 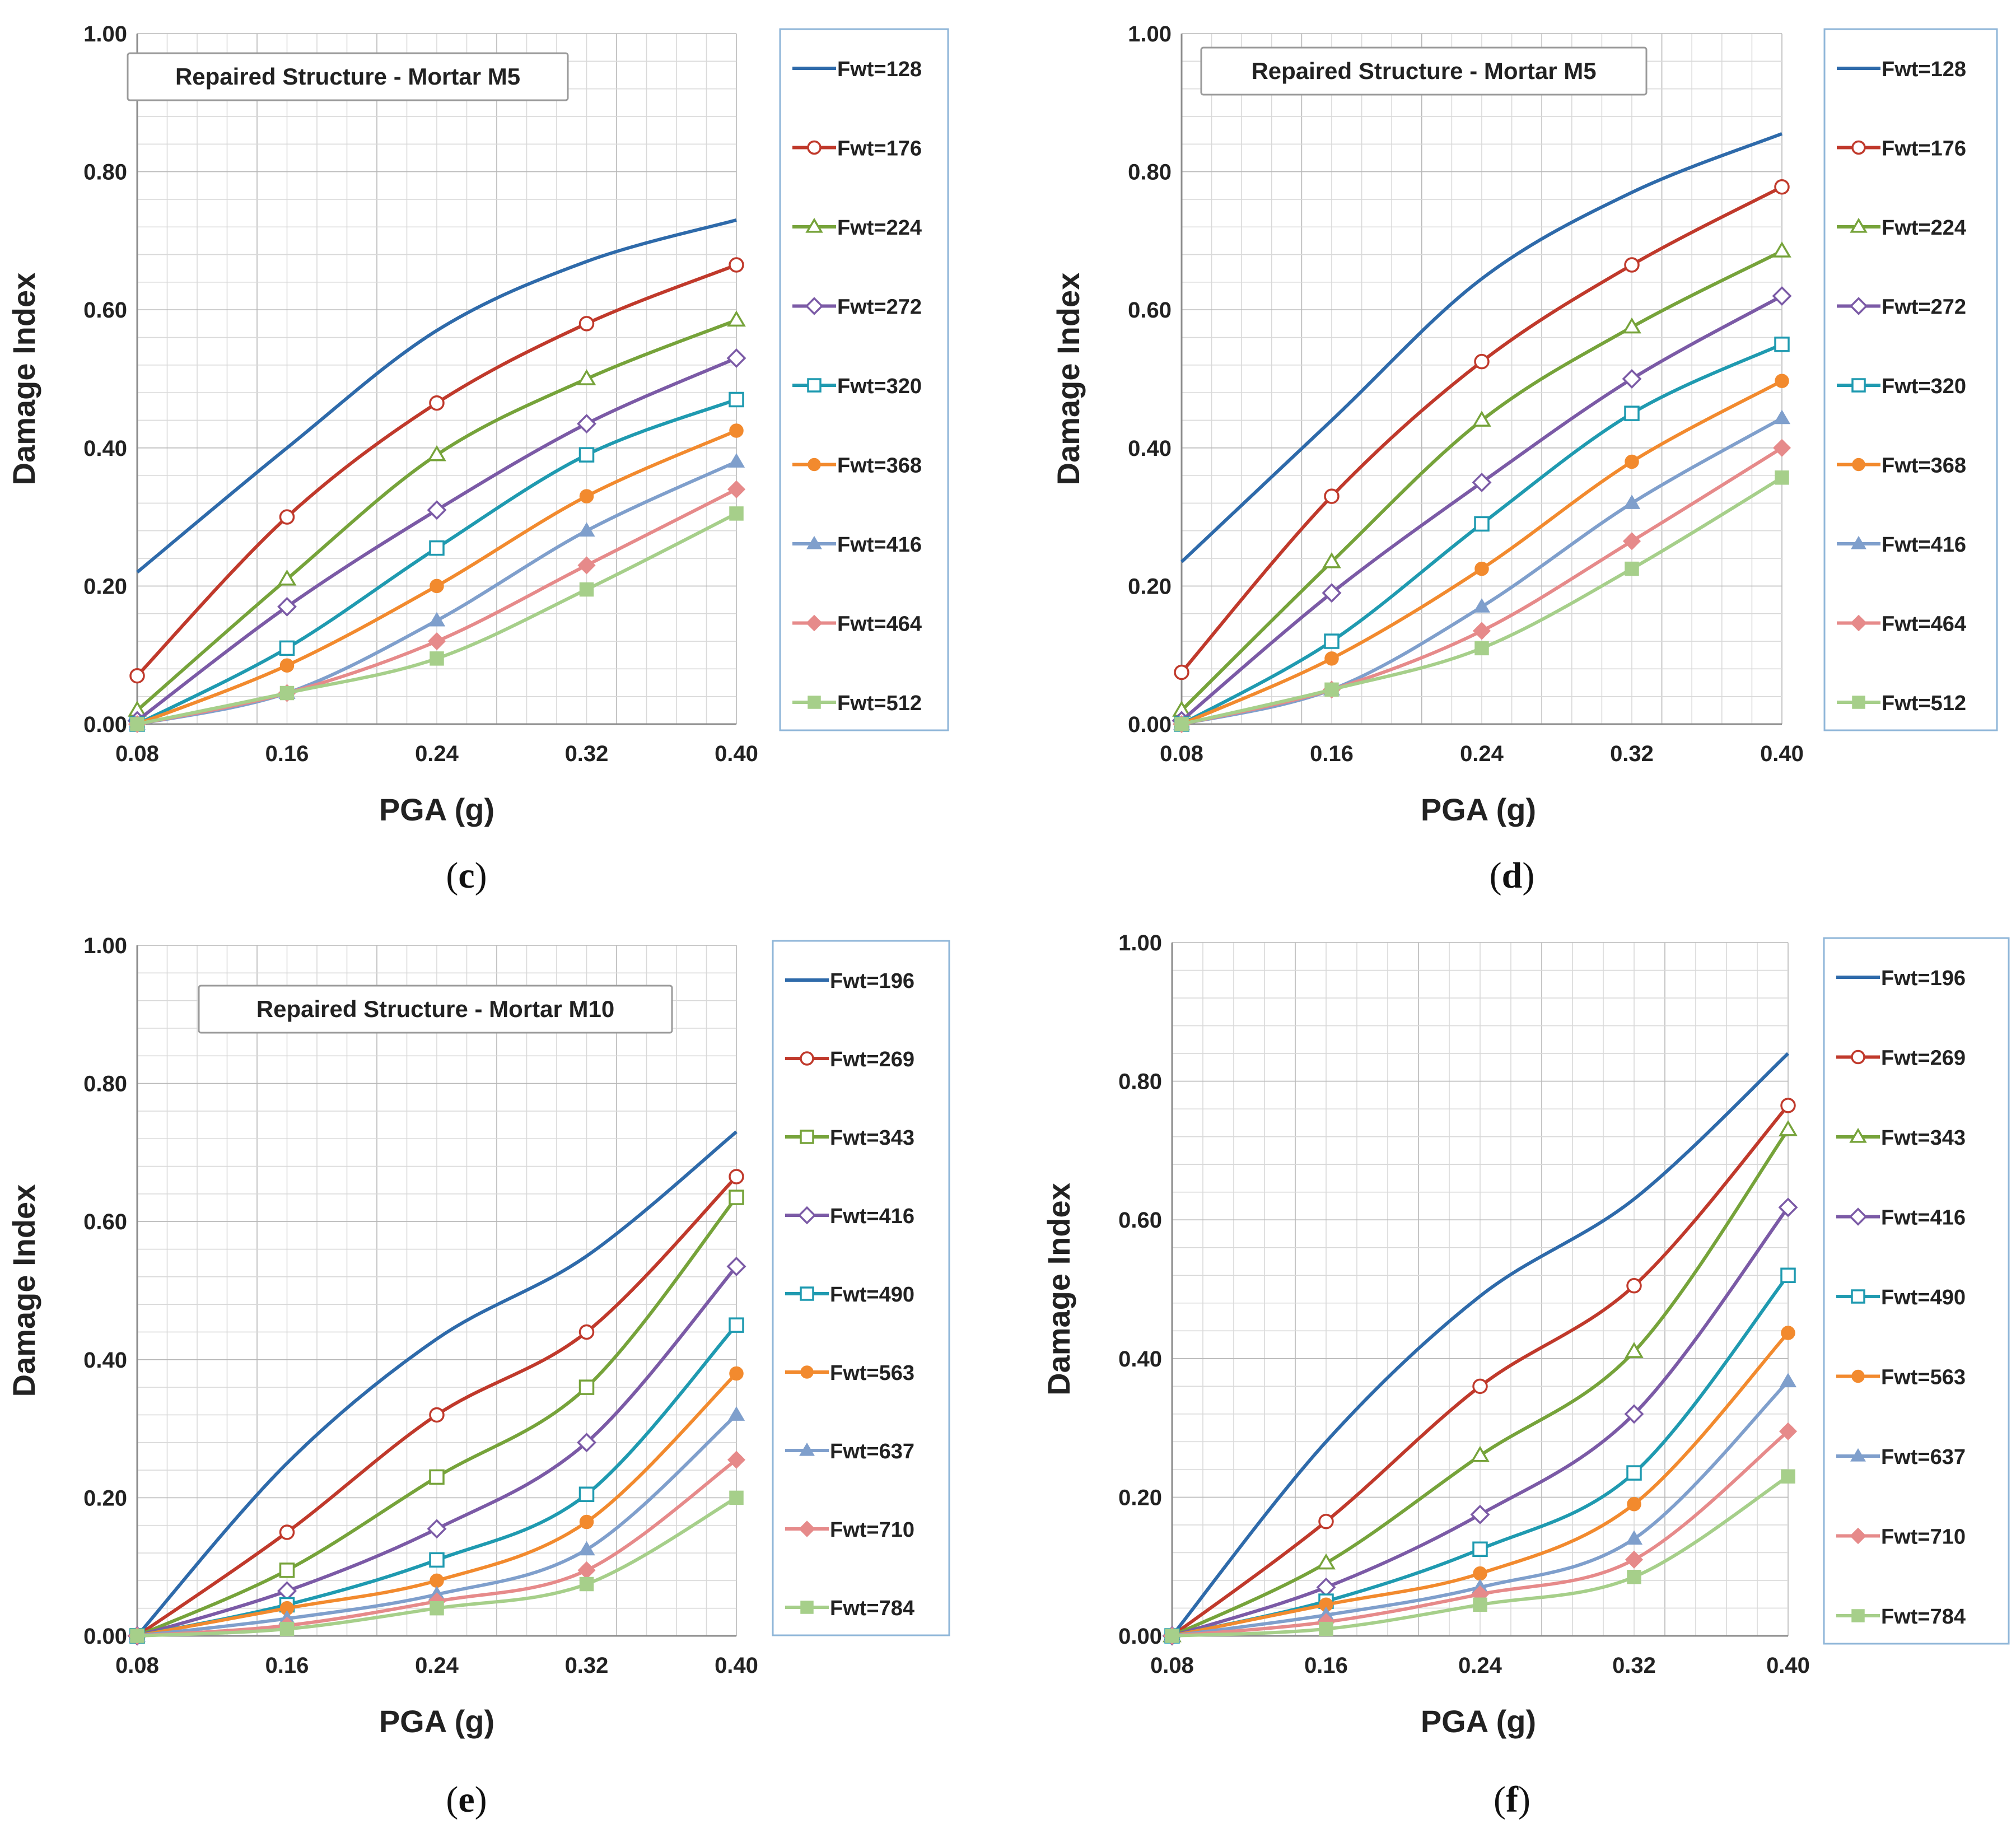 I want to click on legend-entry: Fwt=416, so click(x=850, y=1216).